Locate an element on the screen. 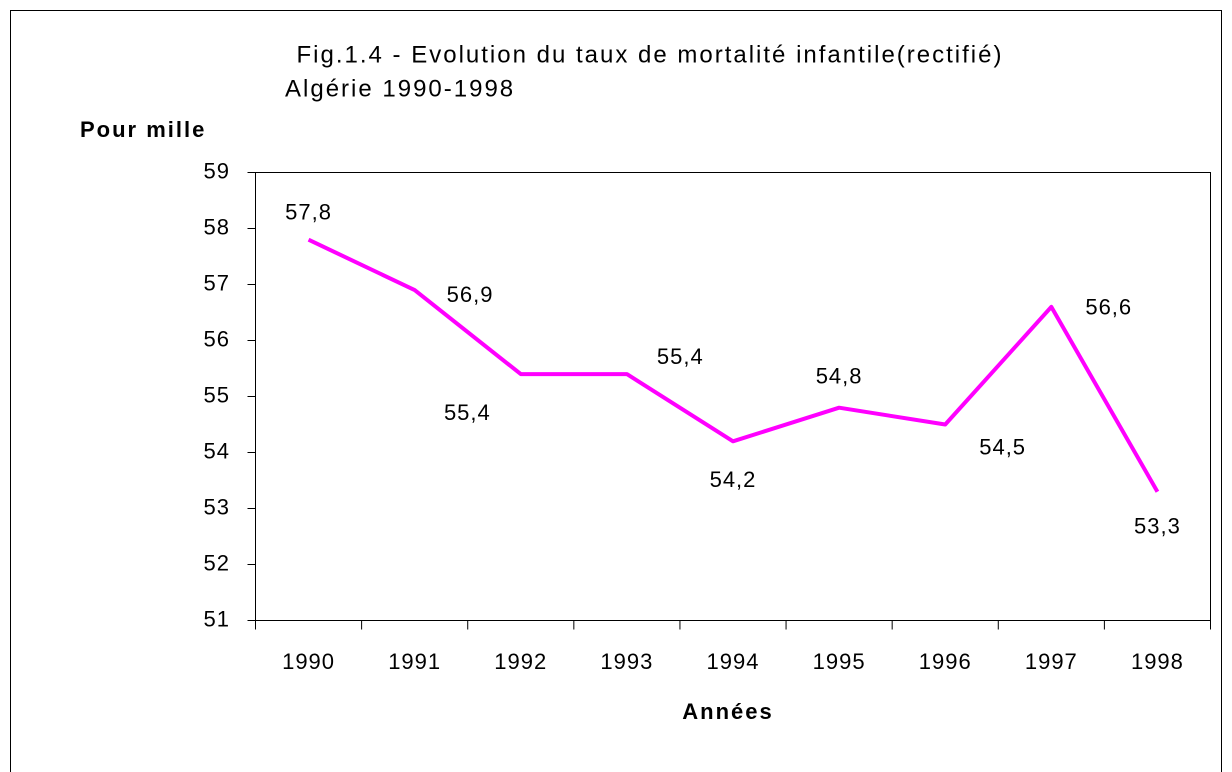  data-label: 56,9 is located at coordinates (470, 294).